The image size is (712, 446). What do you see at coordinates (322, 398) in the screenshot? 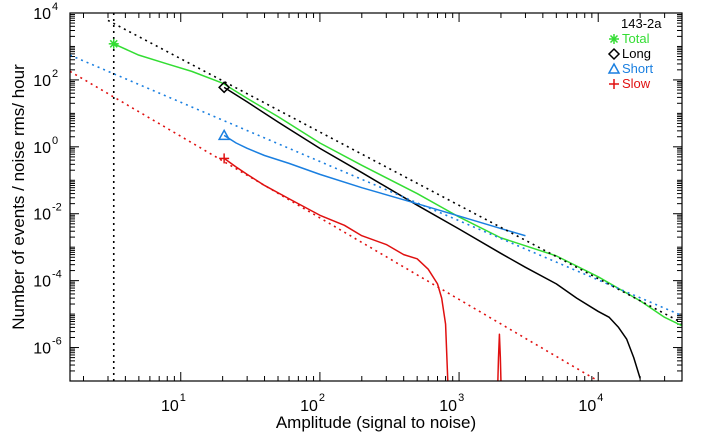
I see `x-tick-exponent: 2` at bounding box center [322, 398].